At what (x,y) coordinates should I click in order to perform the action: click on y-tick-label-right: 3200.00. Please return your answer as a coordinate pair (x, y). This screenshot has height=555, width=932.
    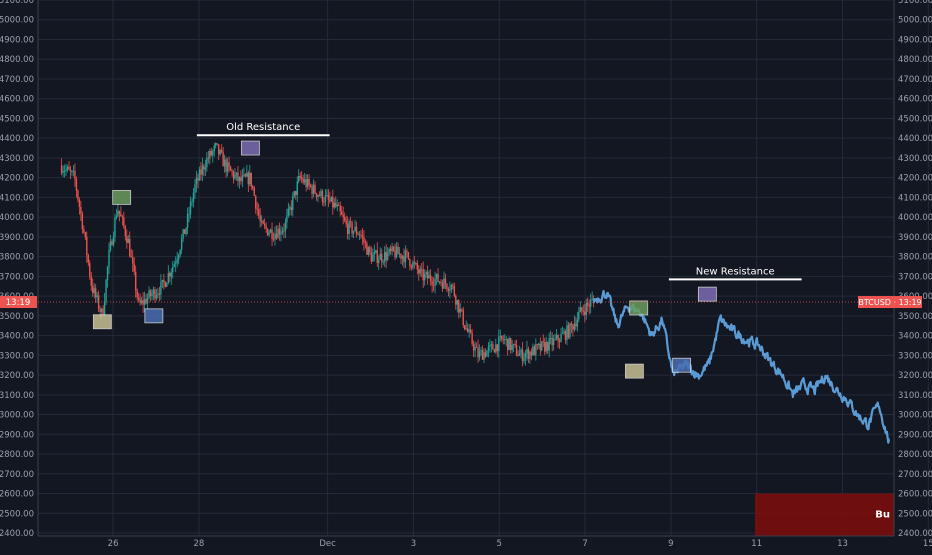
    Looking at the image, I should click on (915, 376).